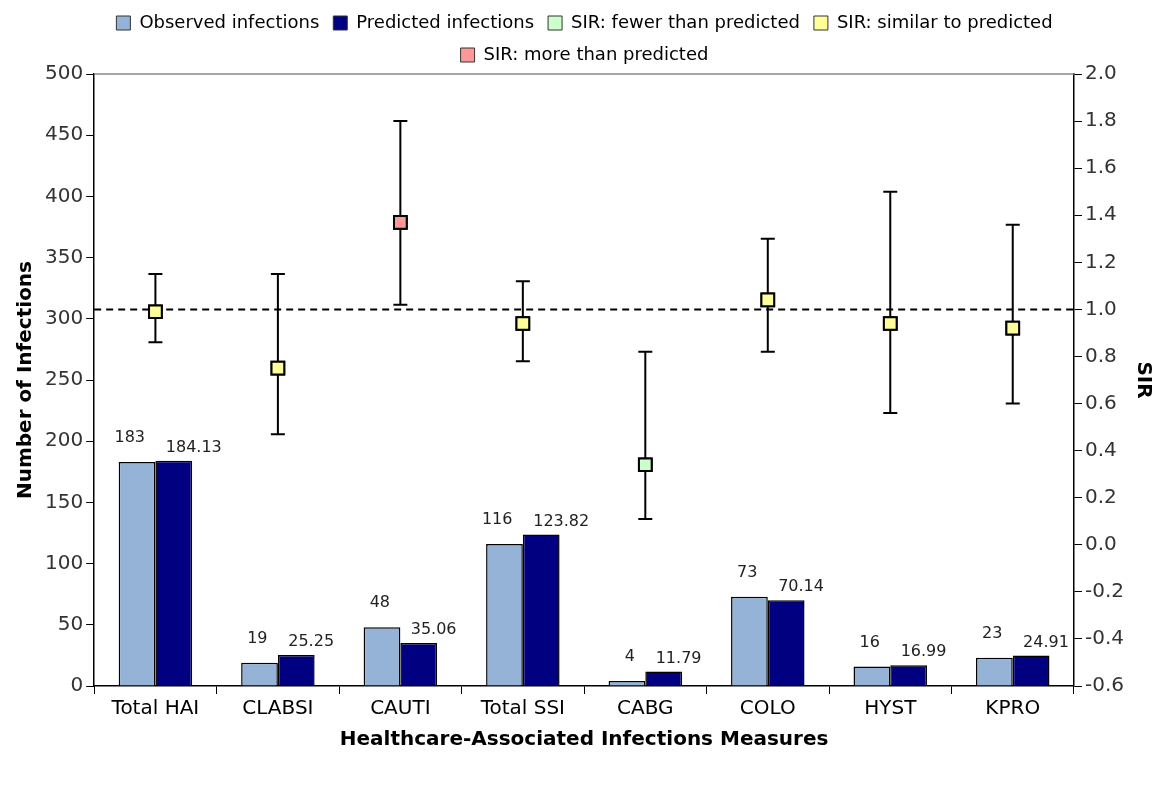 The width and height of the screenshot is (1169, 786). I want to click on data-label: 70.14, so click(801, 586).